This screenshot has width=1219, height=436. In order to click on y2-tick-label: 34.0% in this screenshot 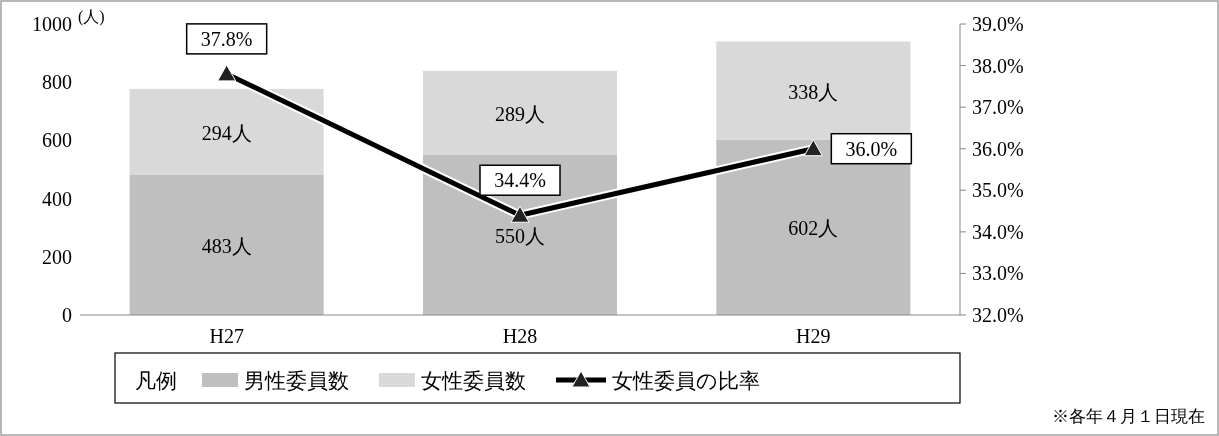, I will do `click(998, 231)`.